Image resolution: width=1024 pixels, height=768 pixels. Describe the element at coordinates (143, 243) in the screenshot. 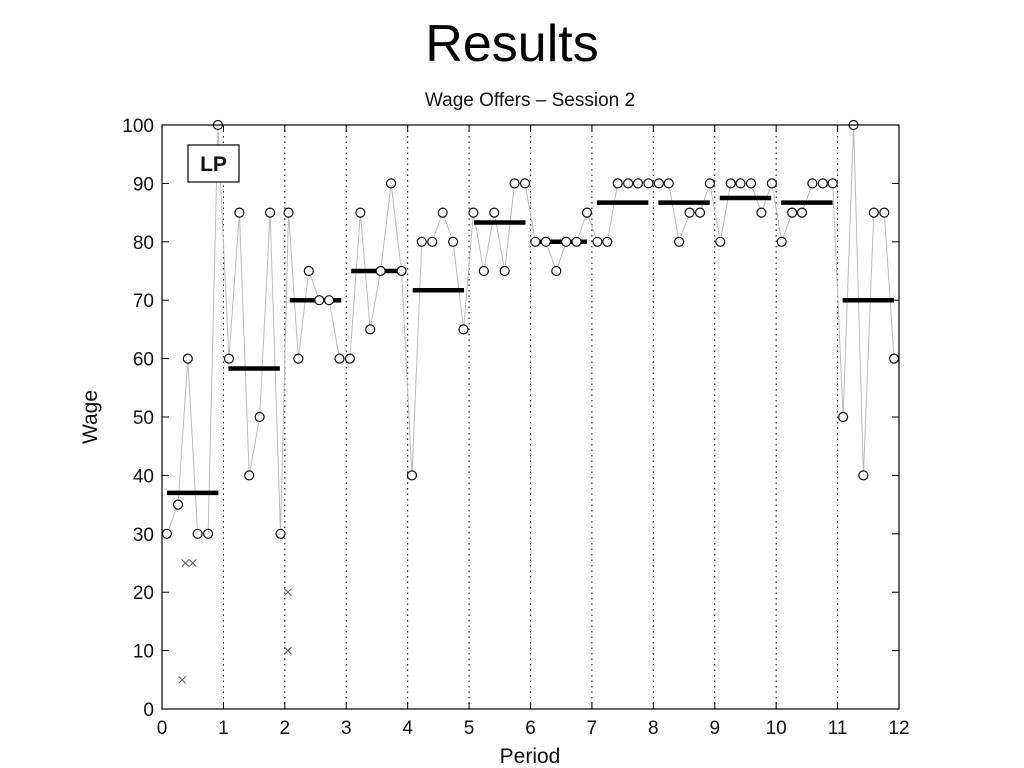

I see `y-tick-label: 80` at that location.